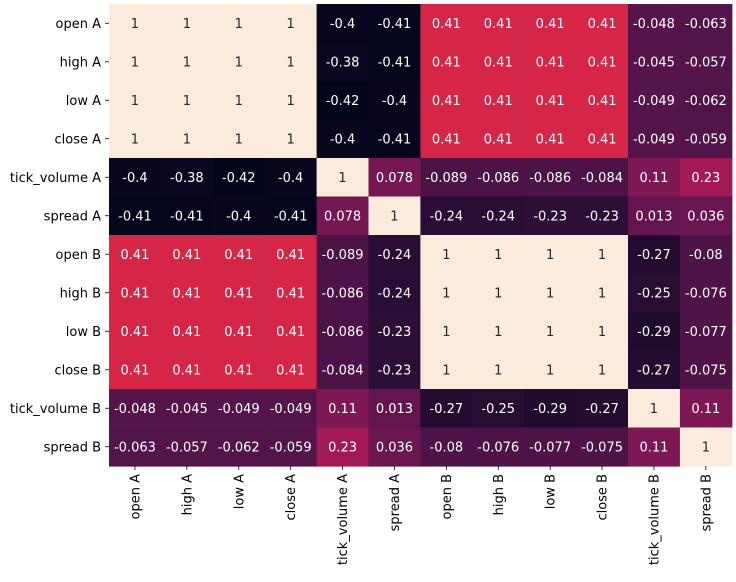  What do you see at coordinates (80, 62) in the screenshot?
I see `y-tick-label: high A` at bounding box center [80, 62].